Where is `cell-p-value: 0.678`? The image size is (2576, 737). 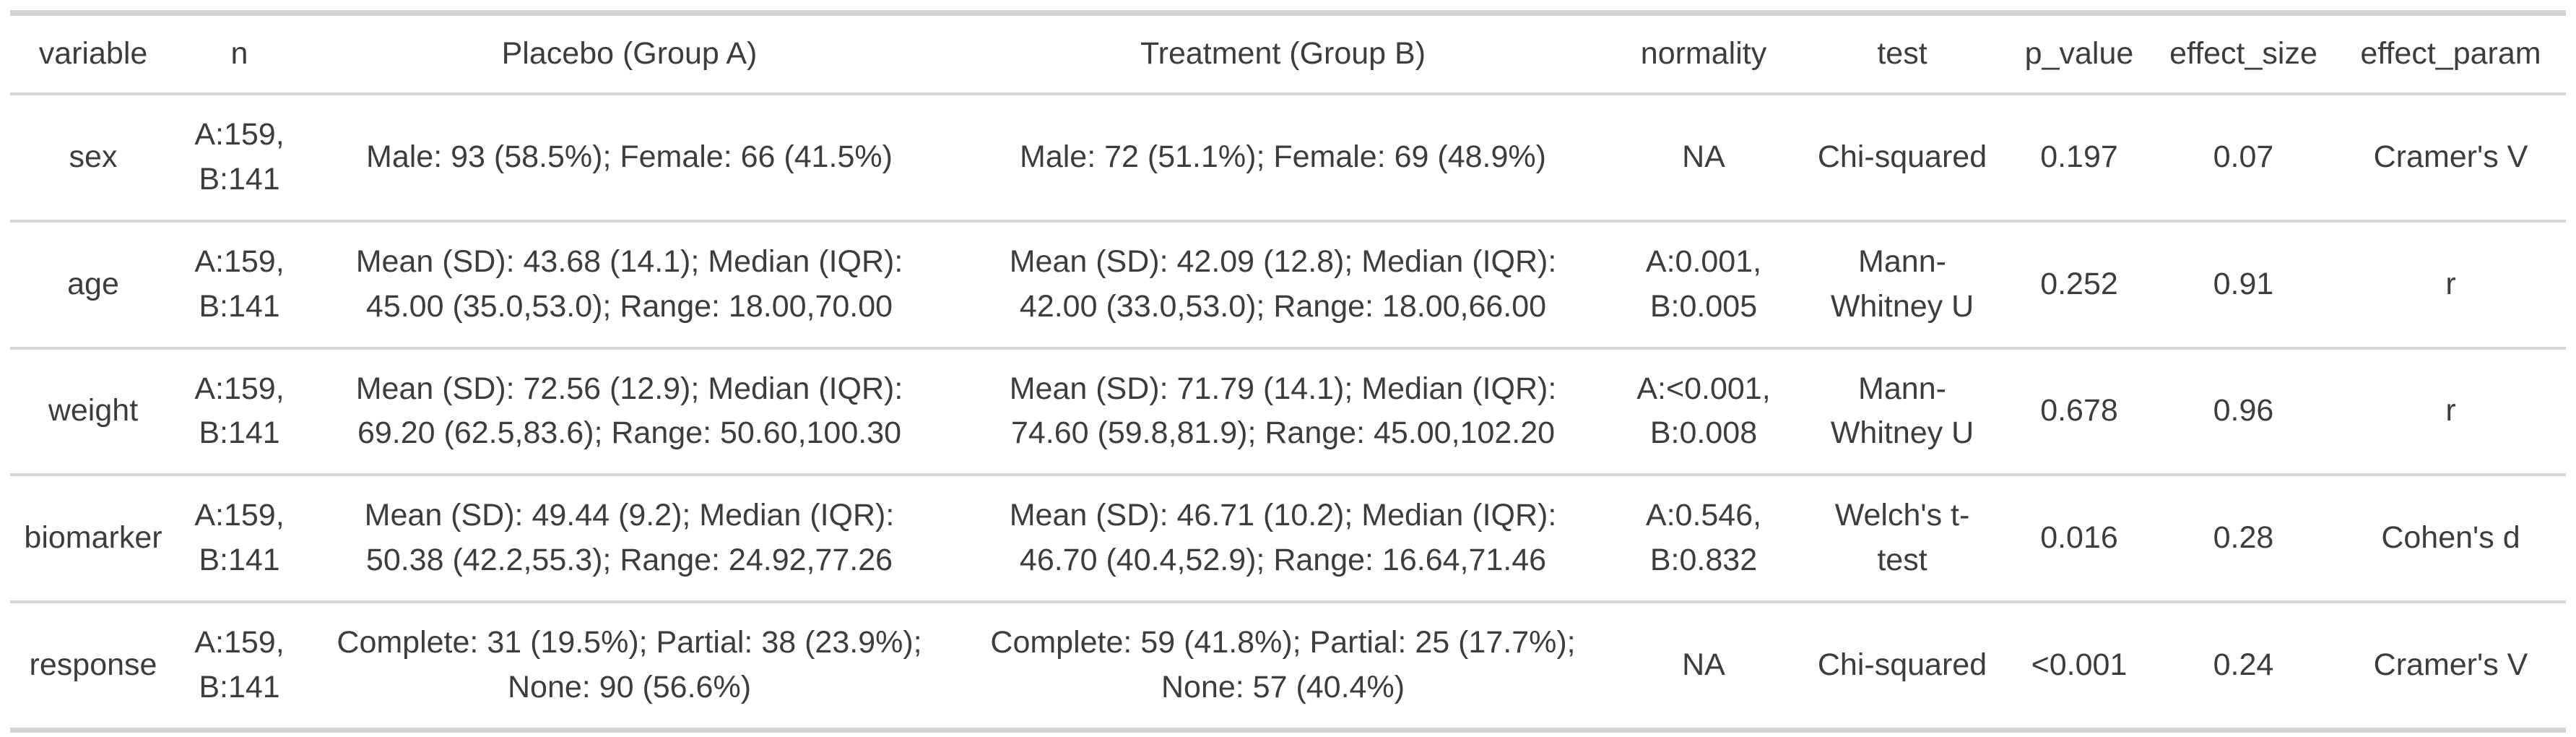 cell-p-value: 0.678 is located at coordinates (2079, 412).